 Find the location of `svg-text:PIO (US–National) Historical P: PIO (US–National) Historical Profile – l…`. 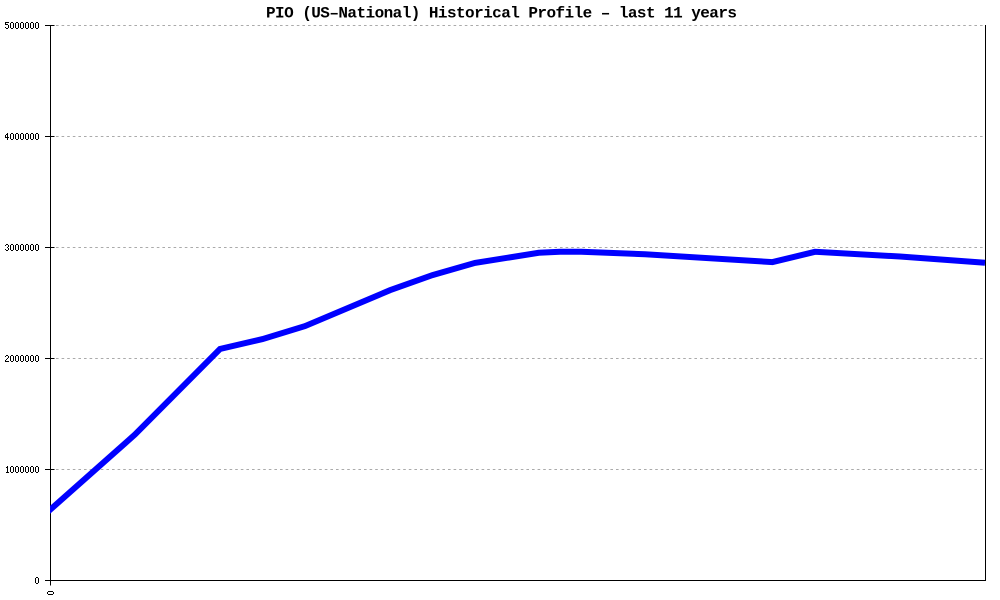

svg-text:PIO (US–National) Historical P: PIO (US–National) Historical Profile – l… is located at coordinates (501, 14).